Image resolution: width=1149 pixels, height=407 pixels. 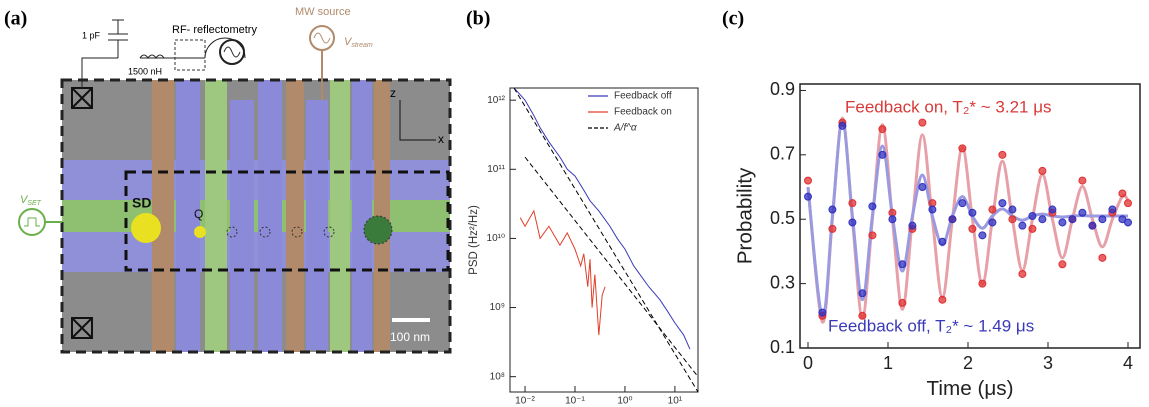 What do you see at coordinates (948, 106) in the screenshot?
I see `annotation: Feedback on, T₂* ~ 3.21 μs` at bounding box center [948, 106].